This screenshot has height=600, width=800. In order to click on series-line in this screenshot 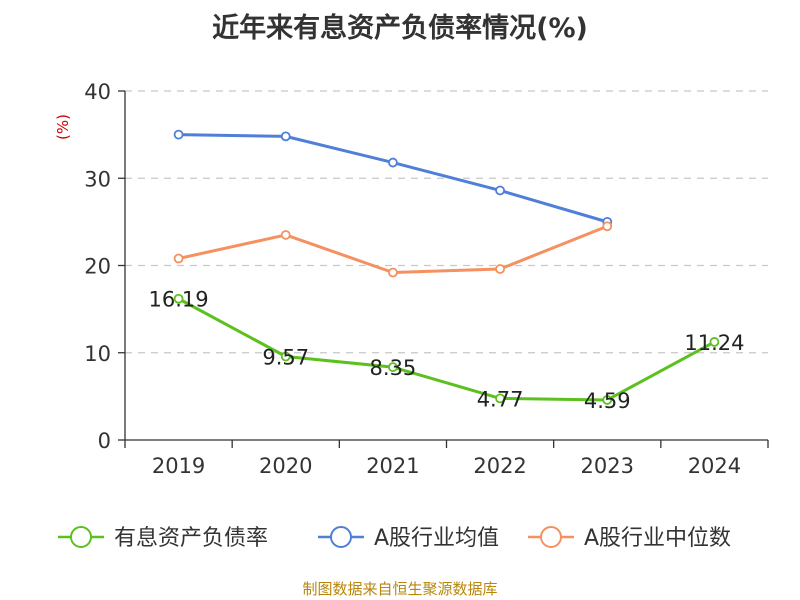, I will do `click(446, 349)`.